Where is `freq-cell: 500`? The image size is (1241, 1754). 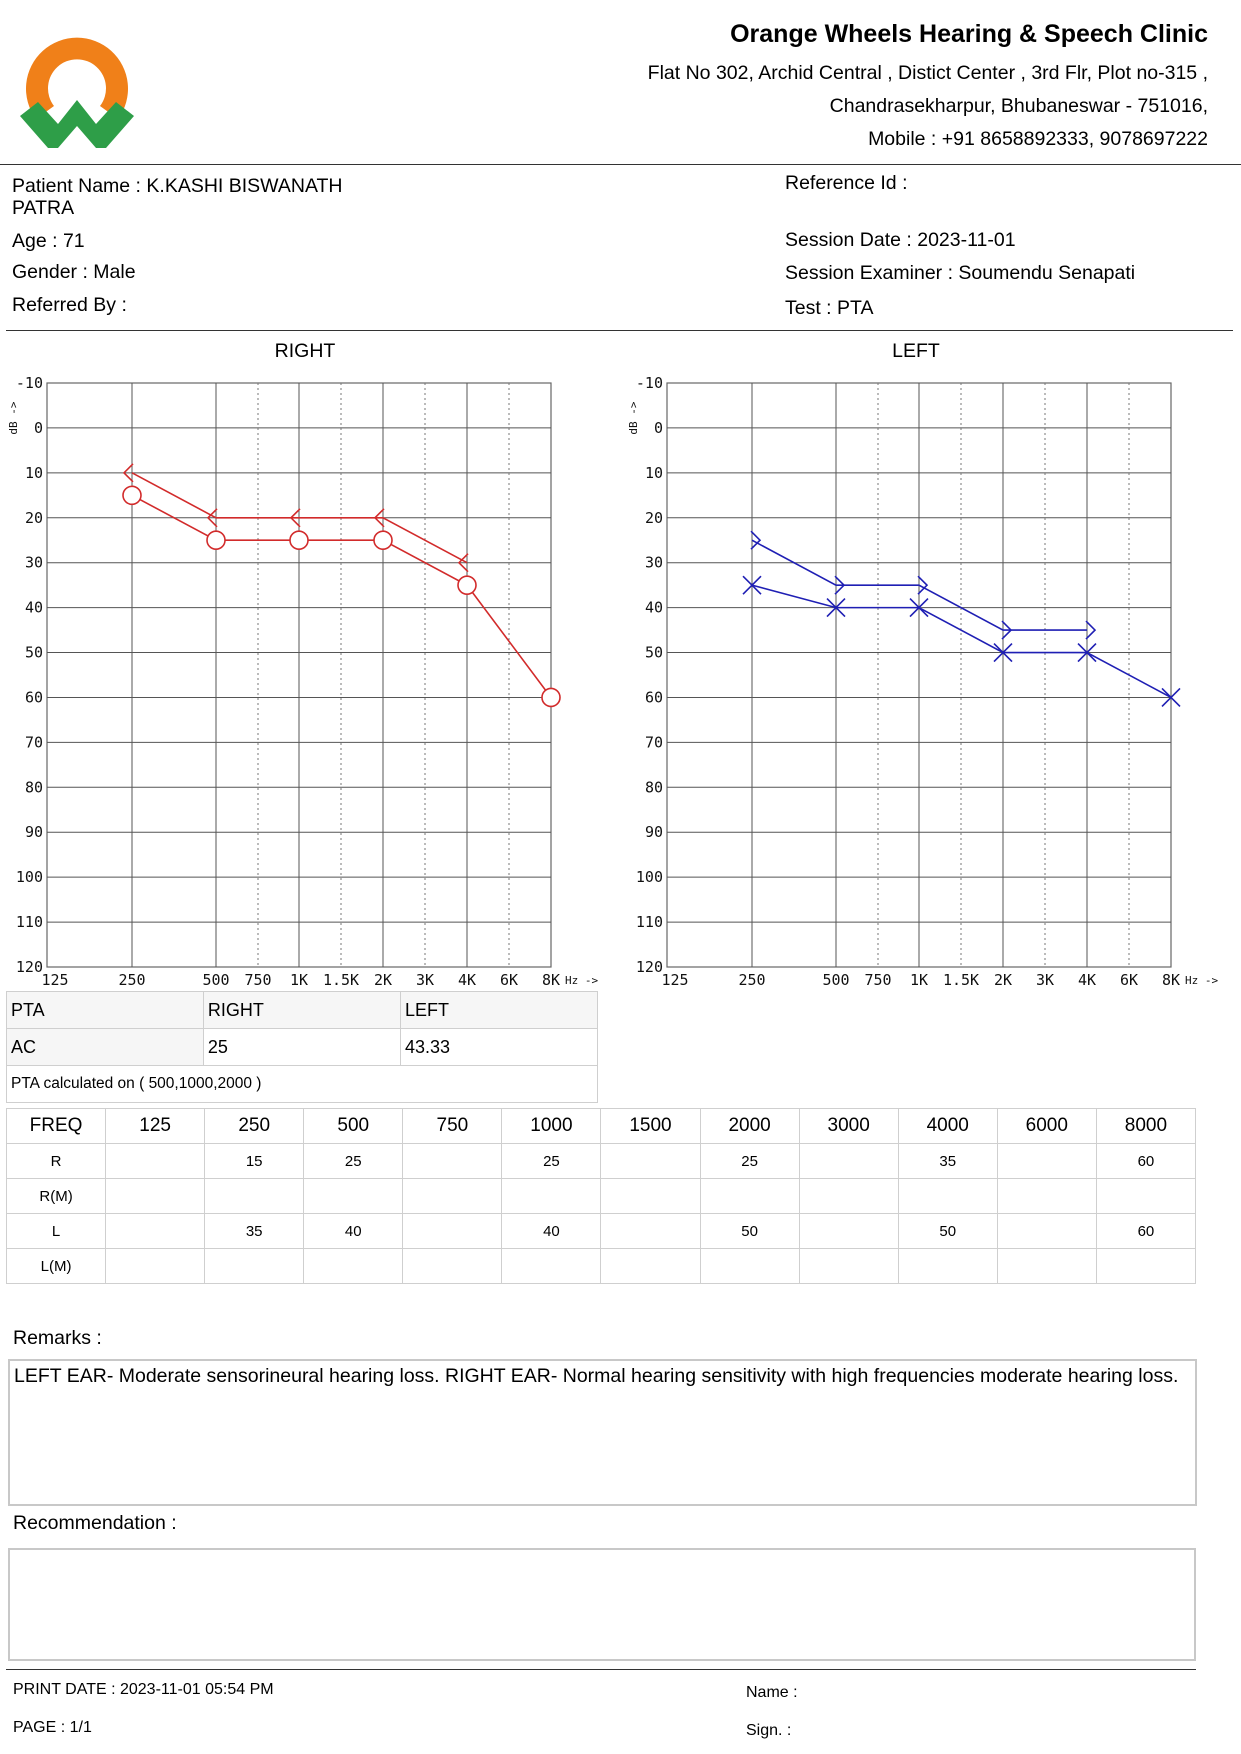
freq-cell: 500 is located at coordinates (353, 1126).